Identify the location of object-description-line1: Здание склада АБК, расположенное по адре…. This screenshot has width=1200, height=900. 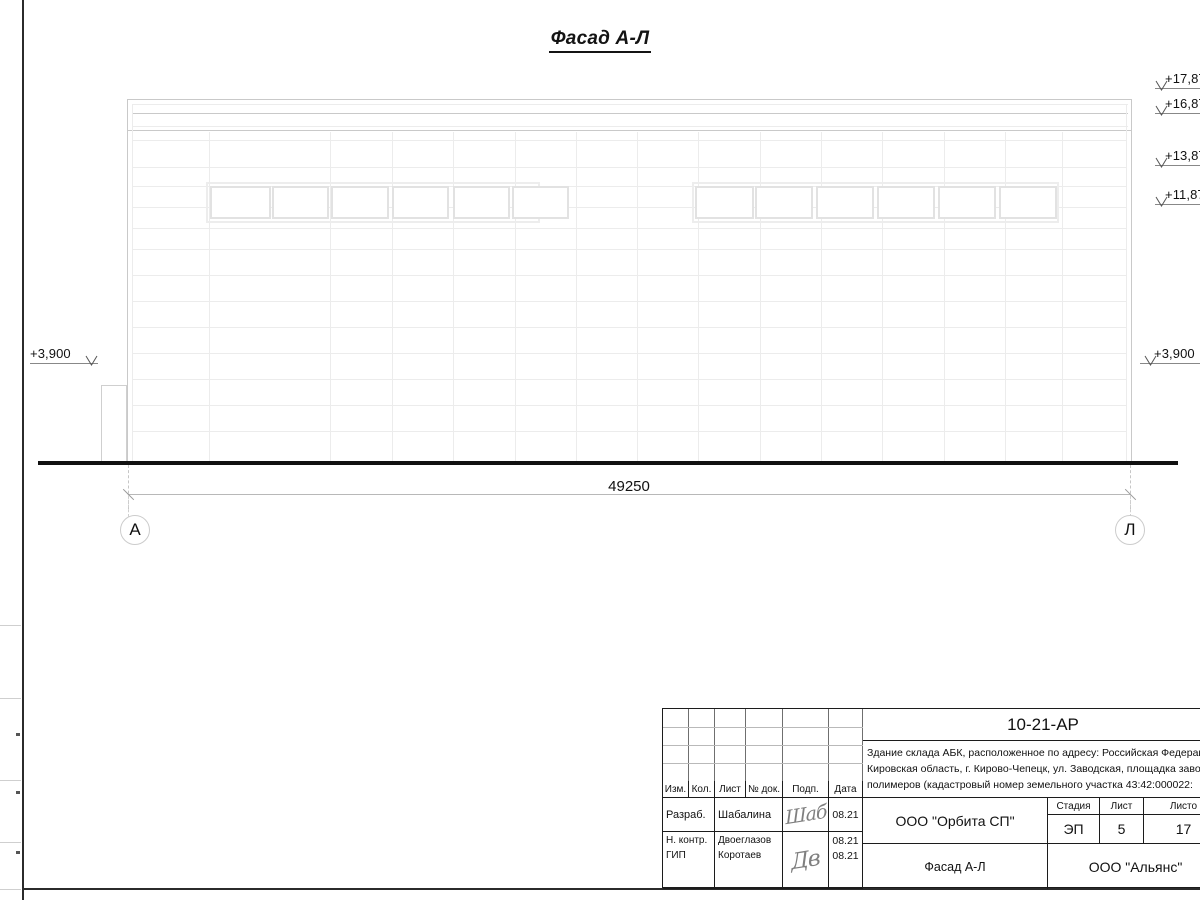
(1033, 753).